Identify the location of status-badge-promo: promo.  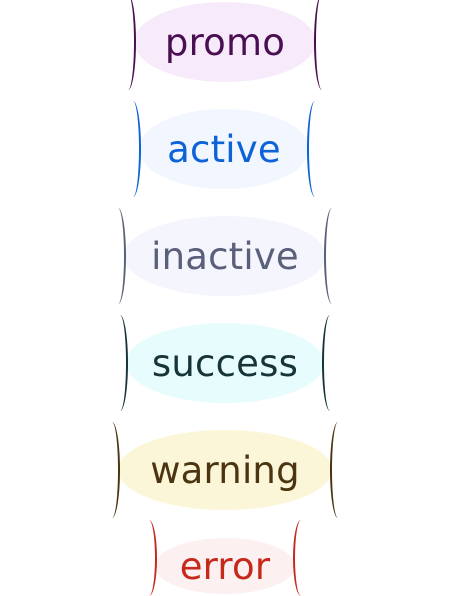
(225, 45).